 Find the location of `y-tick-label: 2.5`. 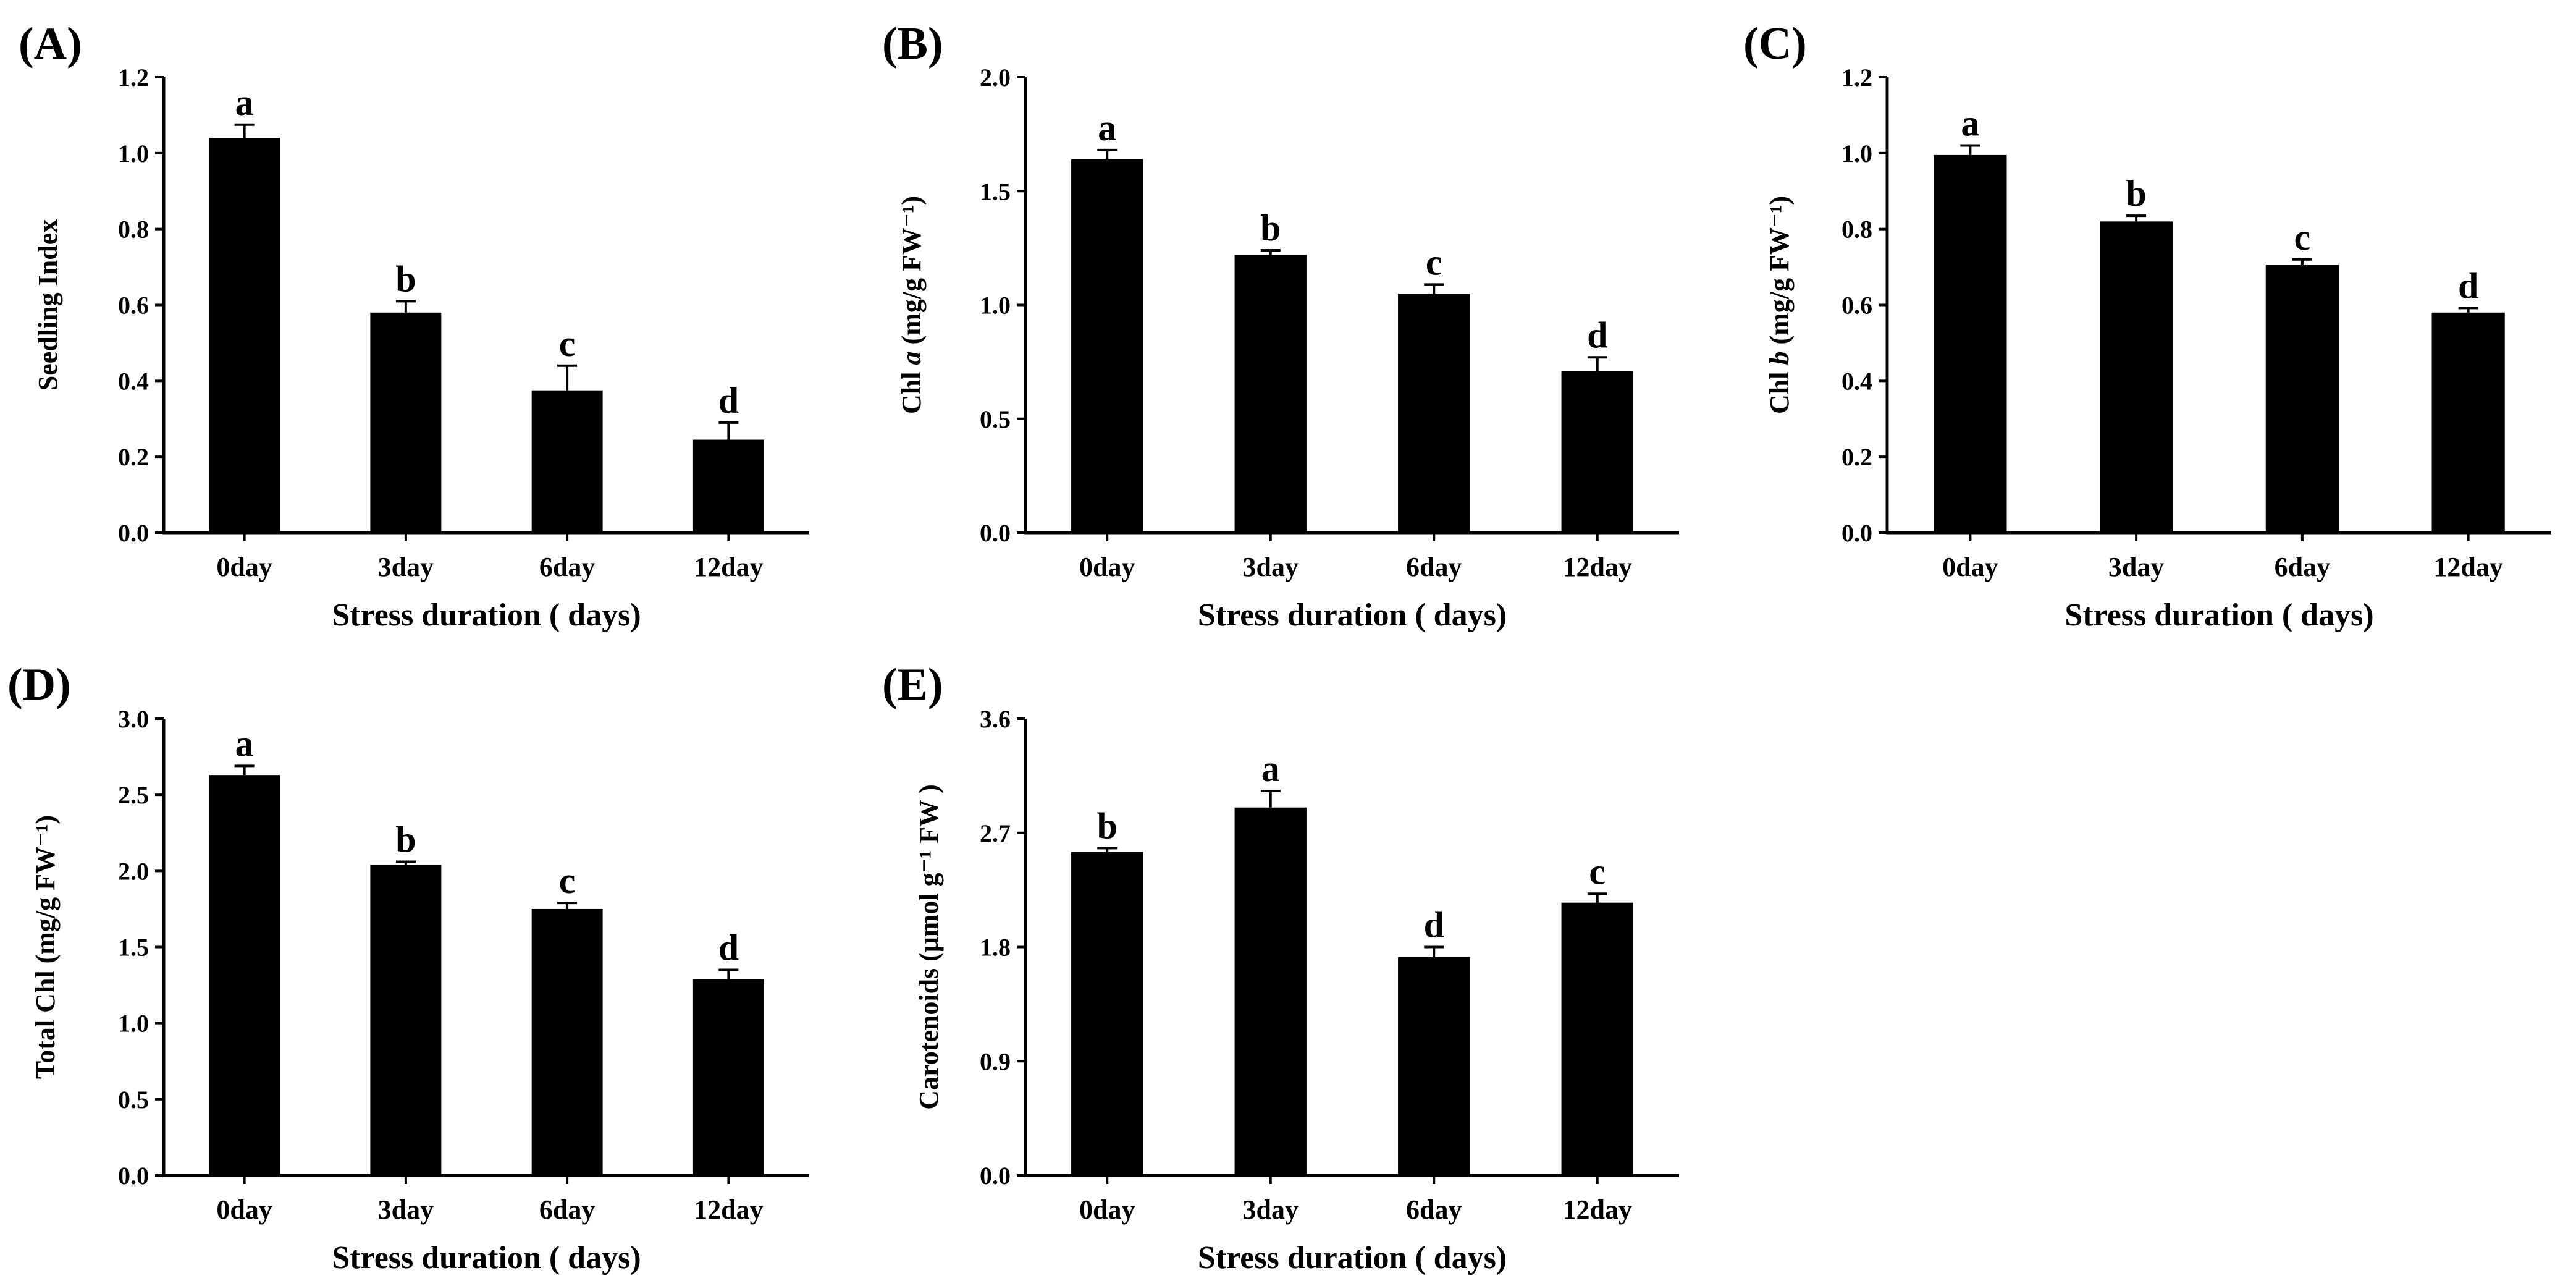

y-tick-label: 2.5 is located at coordinates (133, 795).